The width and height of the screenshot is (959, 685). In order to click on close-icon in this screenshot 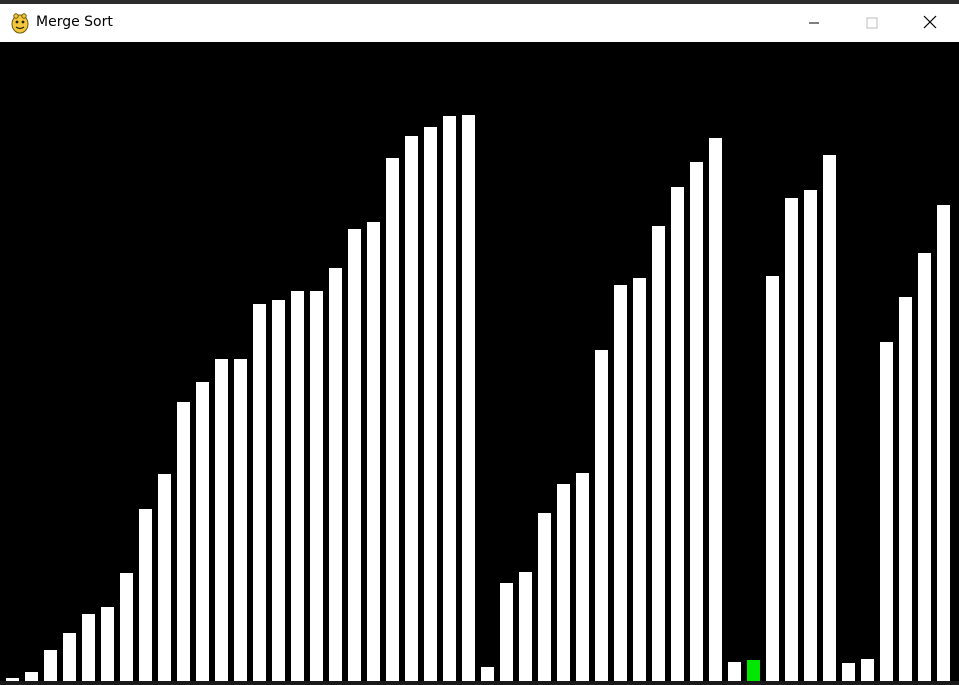, I will do `click(930, 23)`.